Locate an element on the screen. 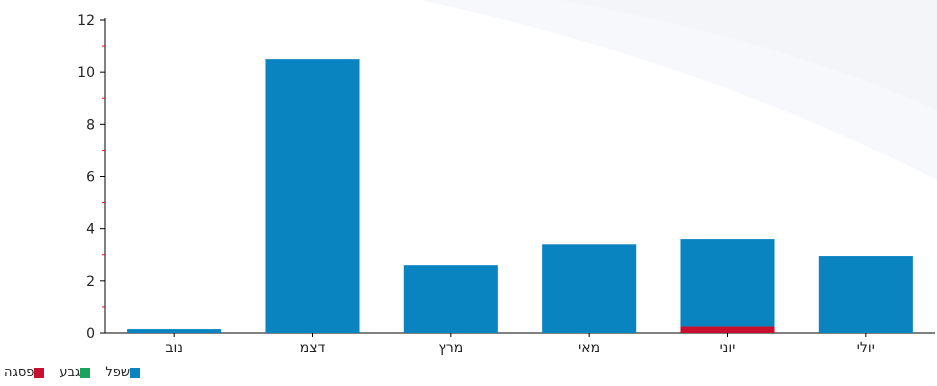 The image size is (937, 386). x-tick-label: דצמ is located at coordinates (313, 348).